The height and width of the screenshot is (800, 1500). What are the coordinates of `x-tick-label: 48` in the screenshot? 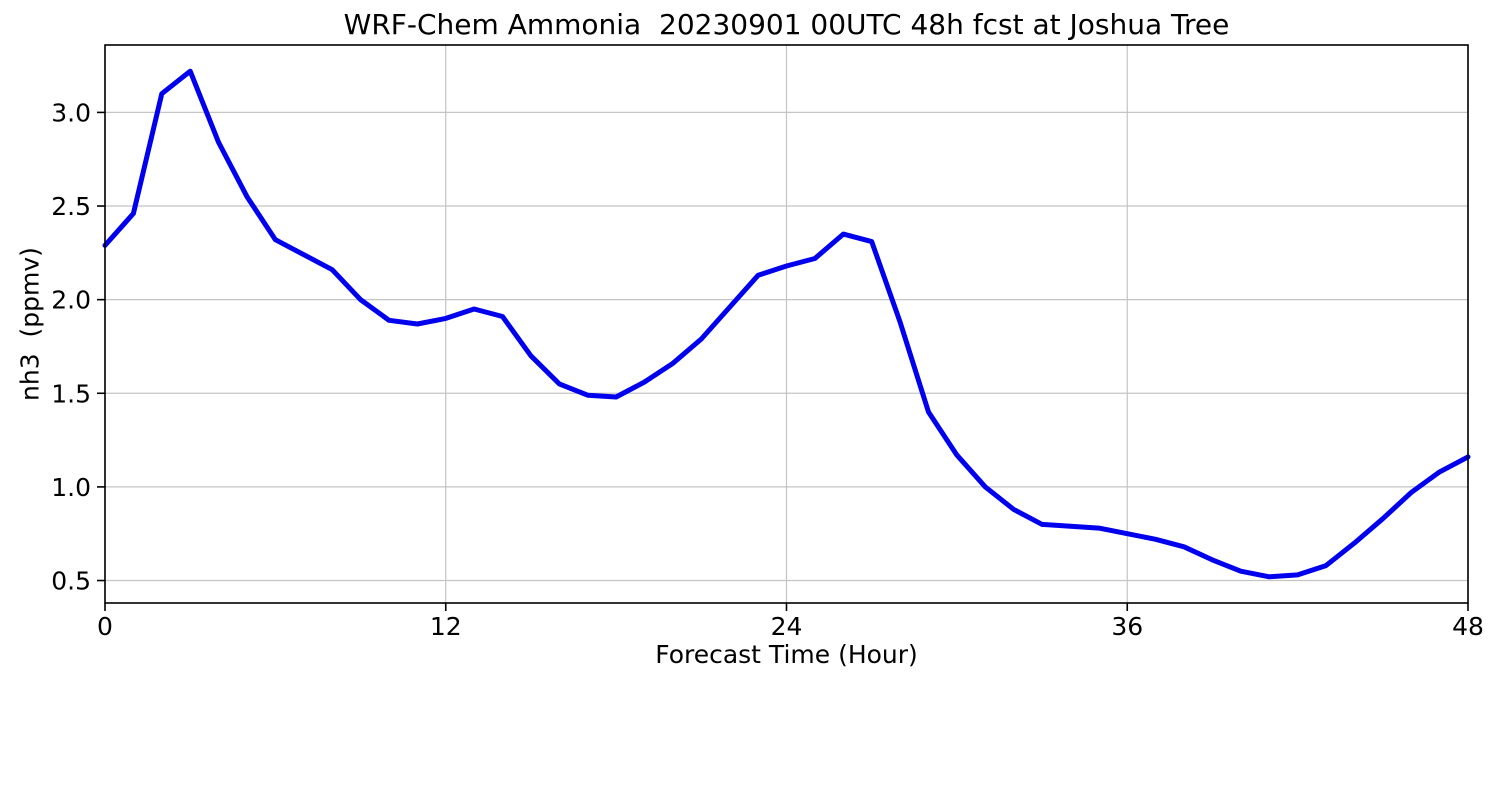 It's located at (1468, 626).